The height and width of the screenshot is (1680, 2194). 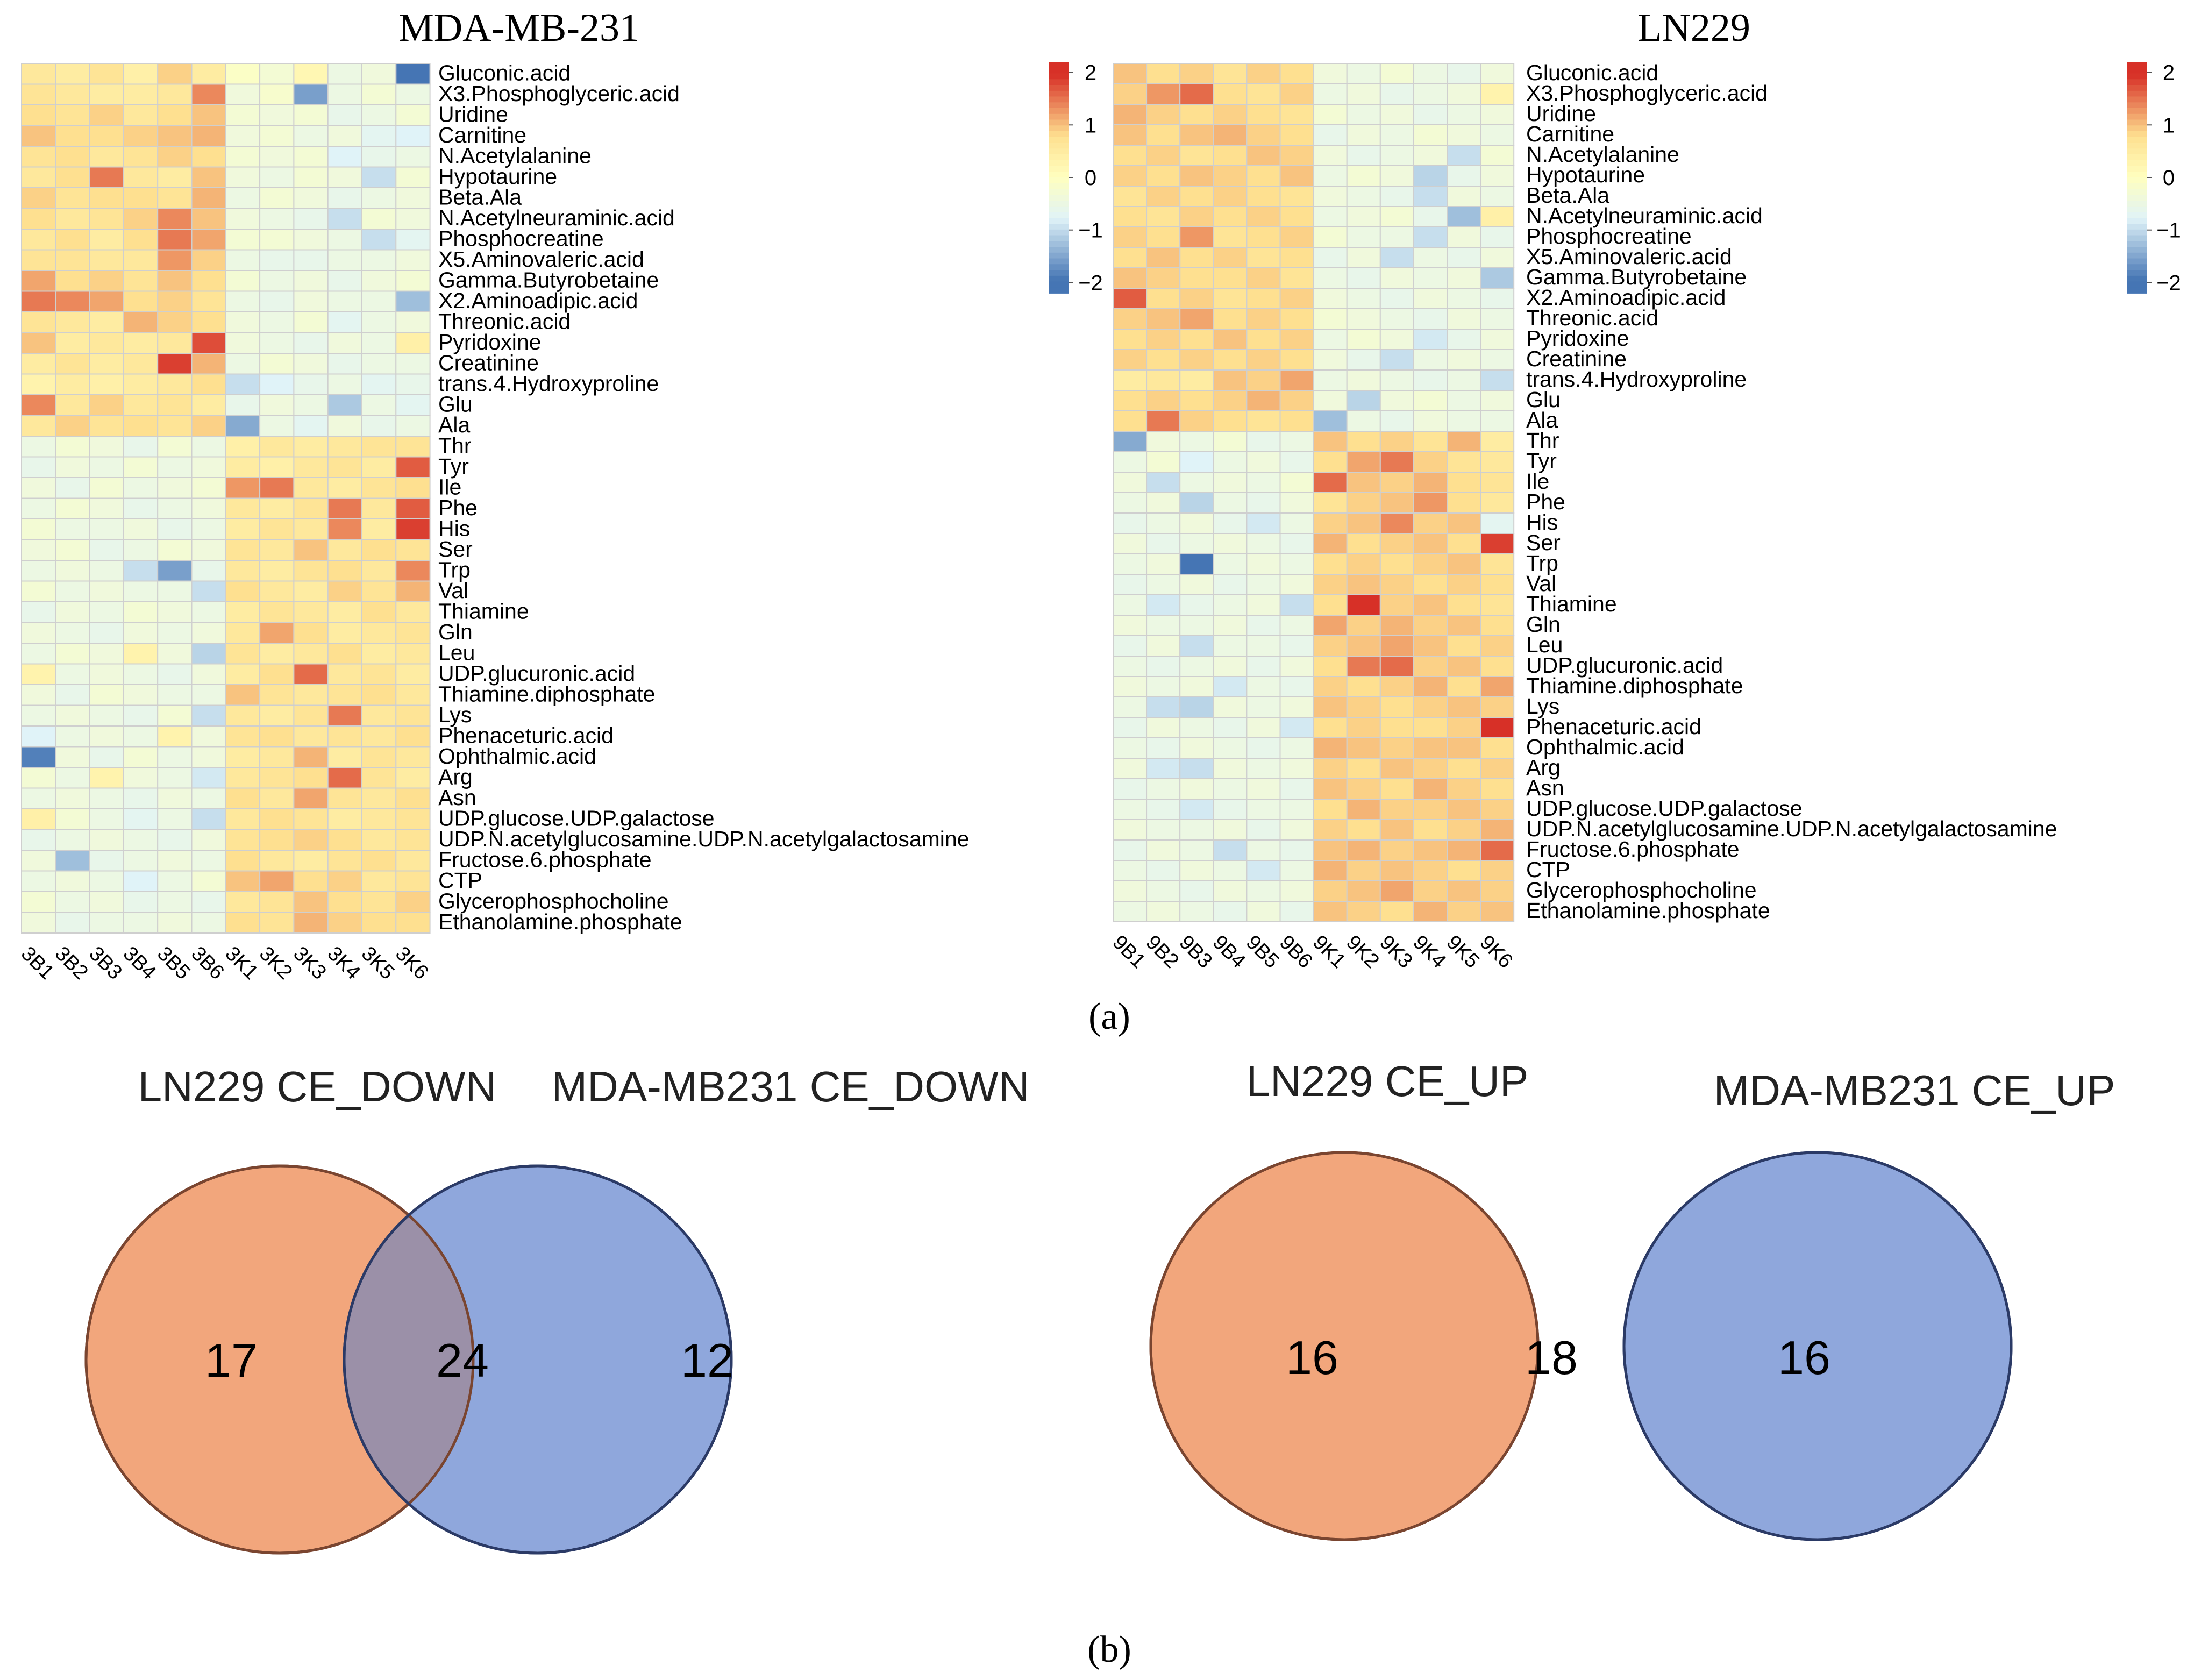 What do you see at coordinates (455, 446) in the screenshot?
I see `row-label: Thr` at bounding box center [455, 446].